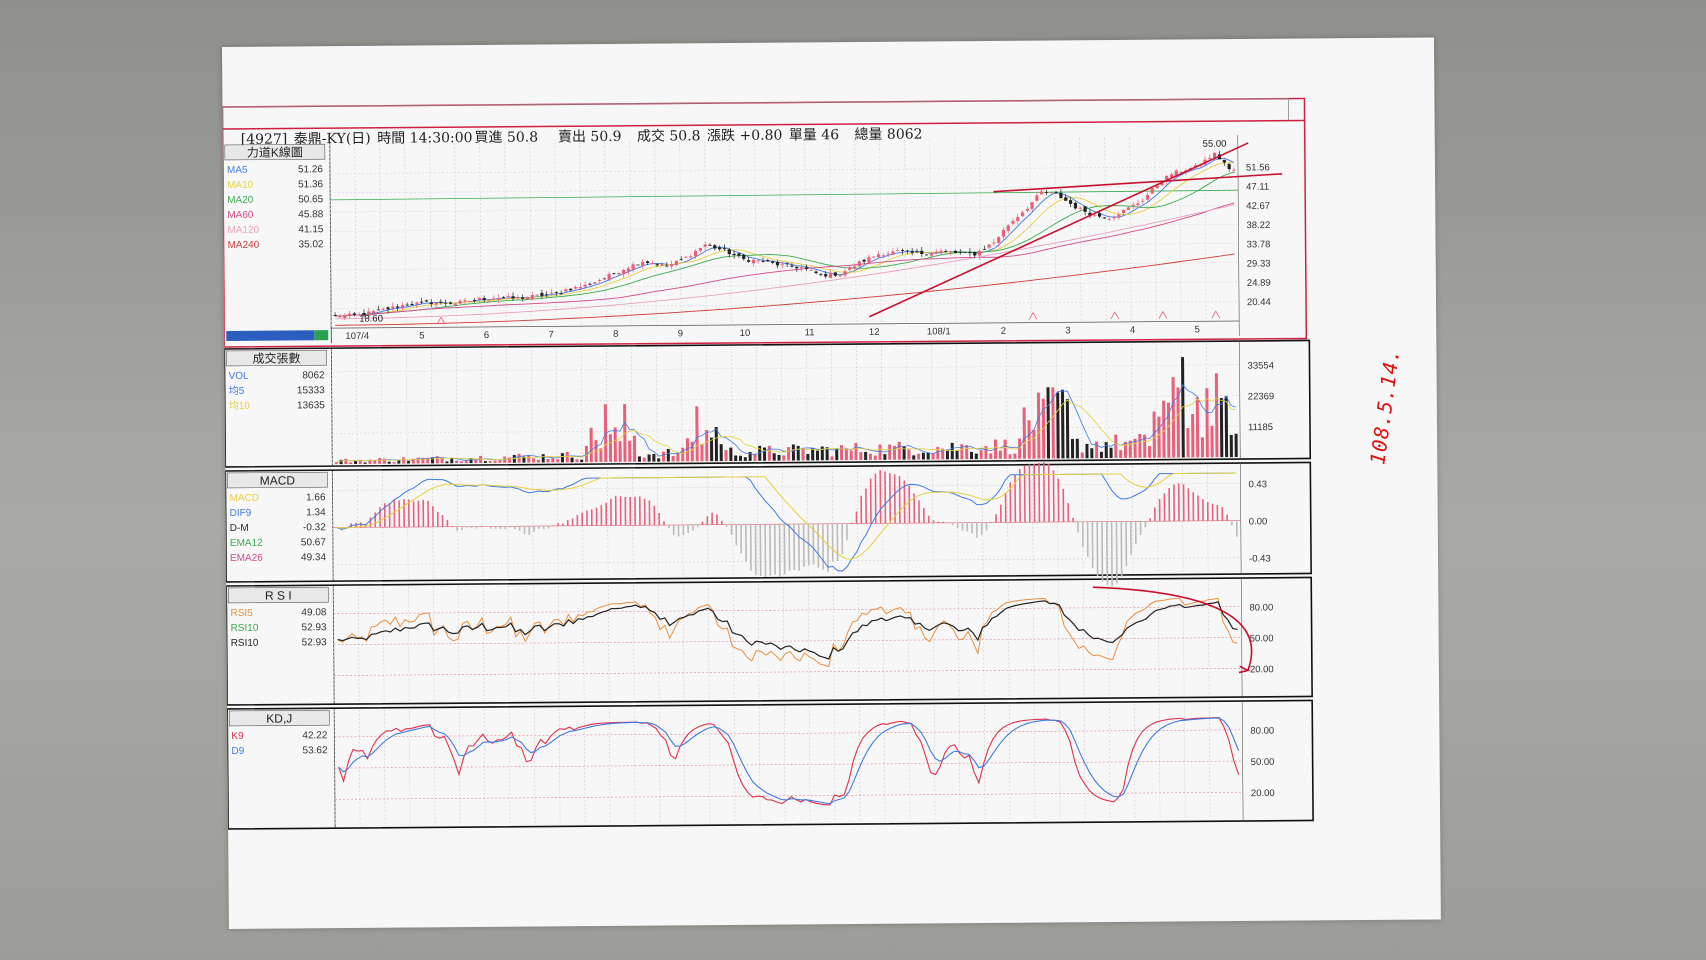 The width and height of the screenshot is (1706, 960). I want to click on kline-ytick-2: 42.67, so click(1258, 206).